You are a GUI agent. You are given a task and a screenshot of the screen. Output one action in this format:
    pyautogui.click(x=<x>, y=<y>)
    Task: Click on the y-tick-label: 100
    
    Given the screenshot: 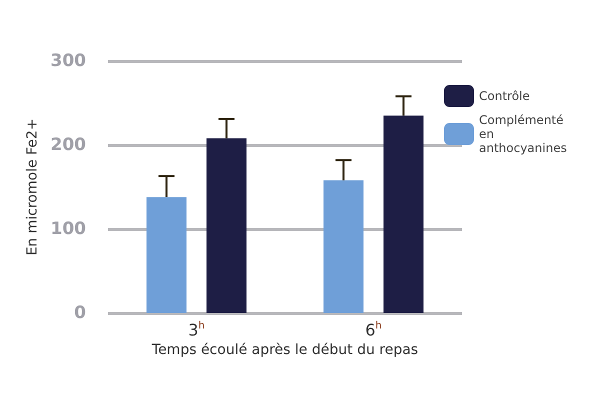 What is the action you would take?
    pyautogui.click(x=68, y=229)
    